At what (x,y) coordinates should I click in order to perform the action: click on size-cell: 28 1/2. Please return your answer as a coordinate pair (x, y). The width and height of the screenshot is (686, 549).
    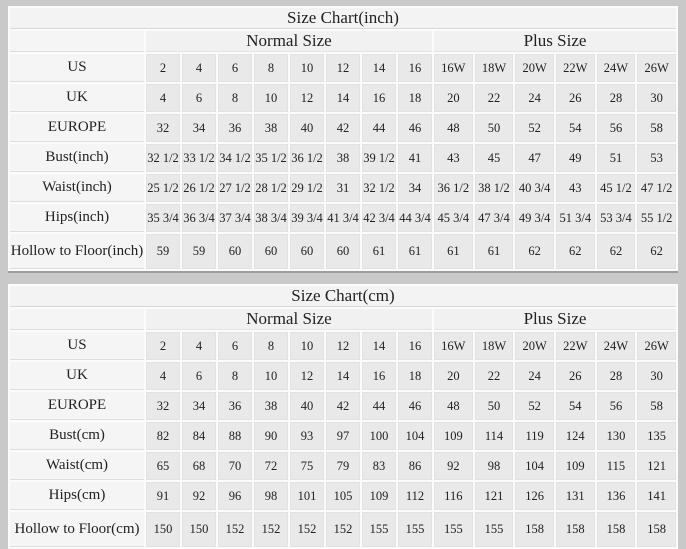
    Looking at the image, I should click on (271, 188).